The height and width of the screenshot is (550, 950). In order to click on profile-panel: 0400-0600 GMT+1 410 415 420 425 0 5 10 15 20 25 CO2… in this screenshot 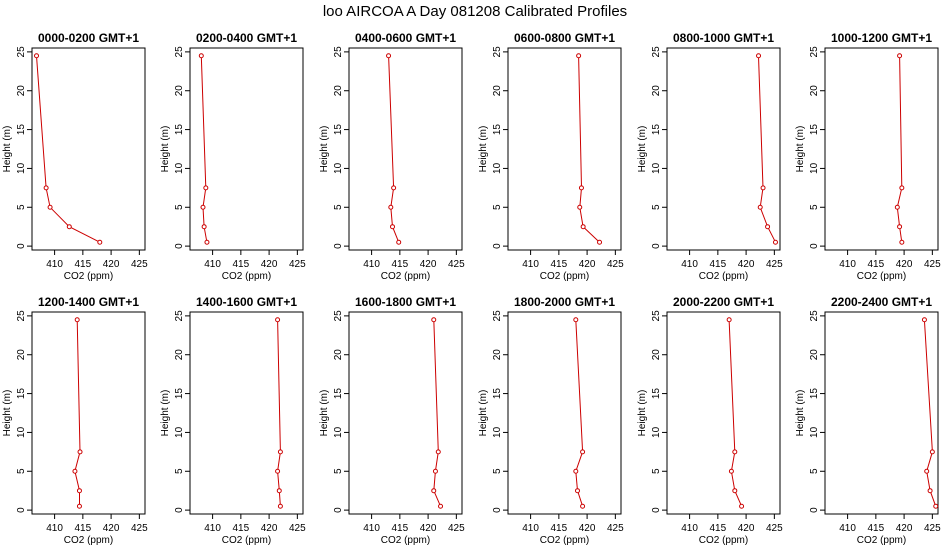, I will do `click(392, 156)`.